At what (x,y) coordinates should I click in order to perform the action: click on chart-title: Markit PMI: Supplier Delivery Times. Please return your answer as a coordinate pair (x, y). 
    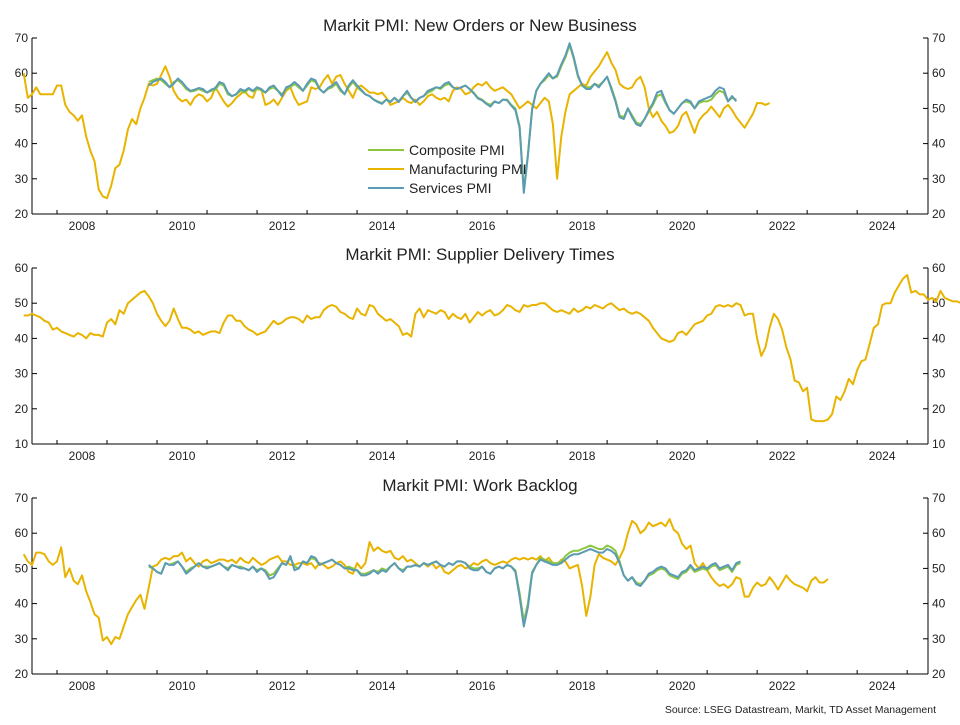
    Looking at the image, I should click on (479, 254).